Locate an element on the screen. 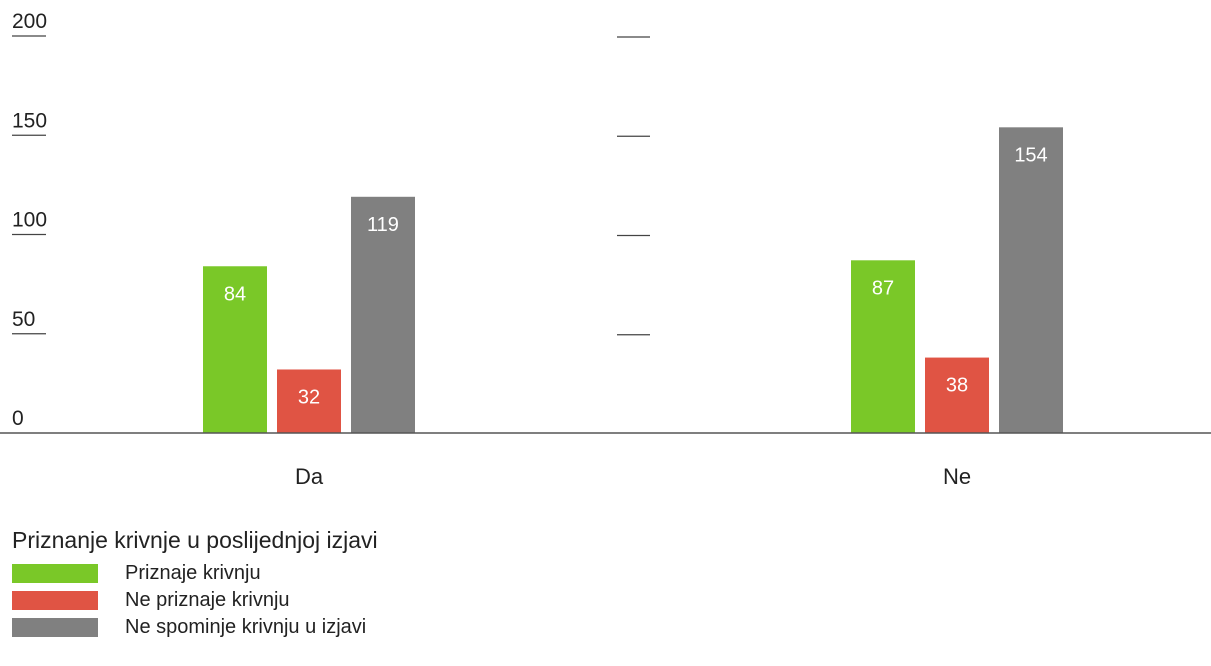  legend-label: Ne spominje krivnju u izjavi is located at coordinates (246, 627).